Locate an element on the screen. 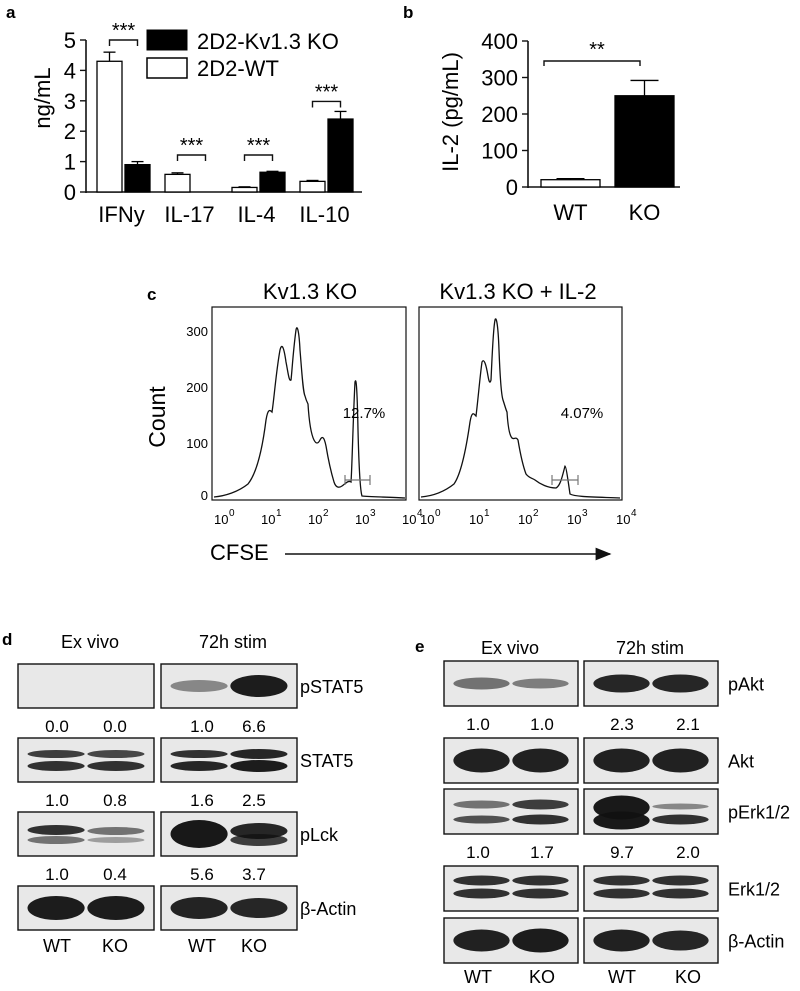 This screenshot has width=800, height=991. blot-quantification: 2.1 is located at coordinates (688, 724).